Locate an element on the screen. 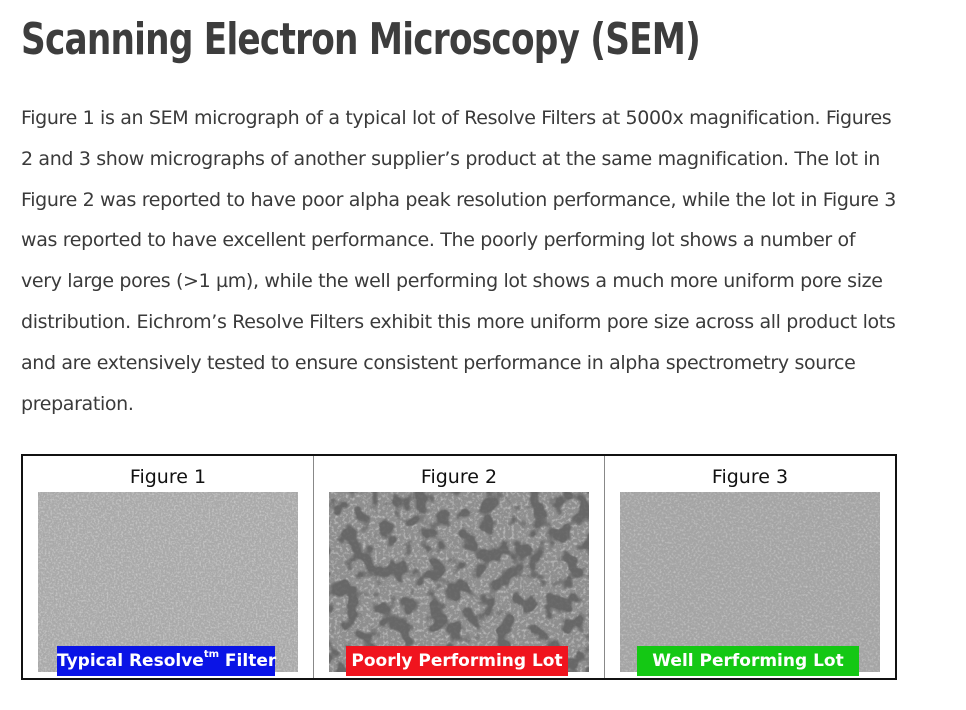 The width and height of the screenshot is (966, 710). page-title: Scanning Electron Microscopy (SEM) is located at coordinates (361, 39).